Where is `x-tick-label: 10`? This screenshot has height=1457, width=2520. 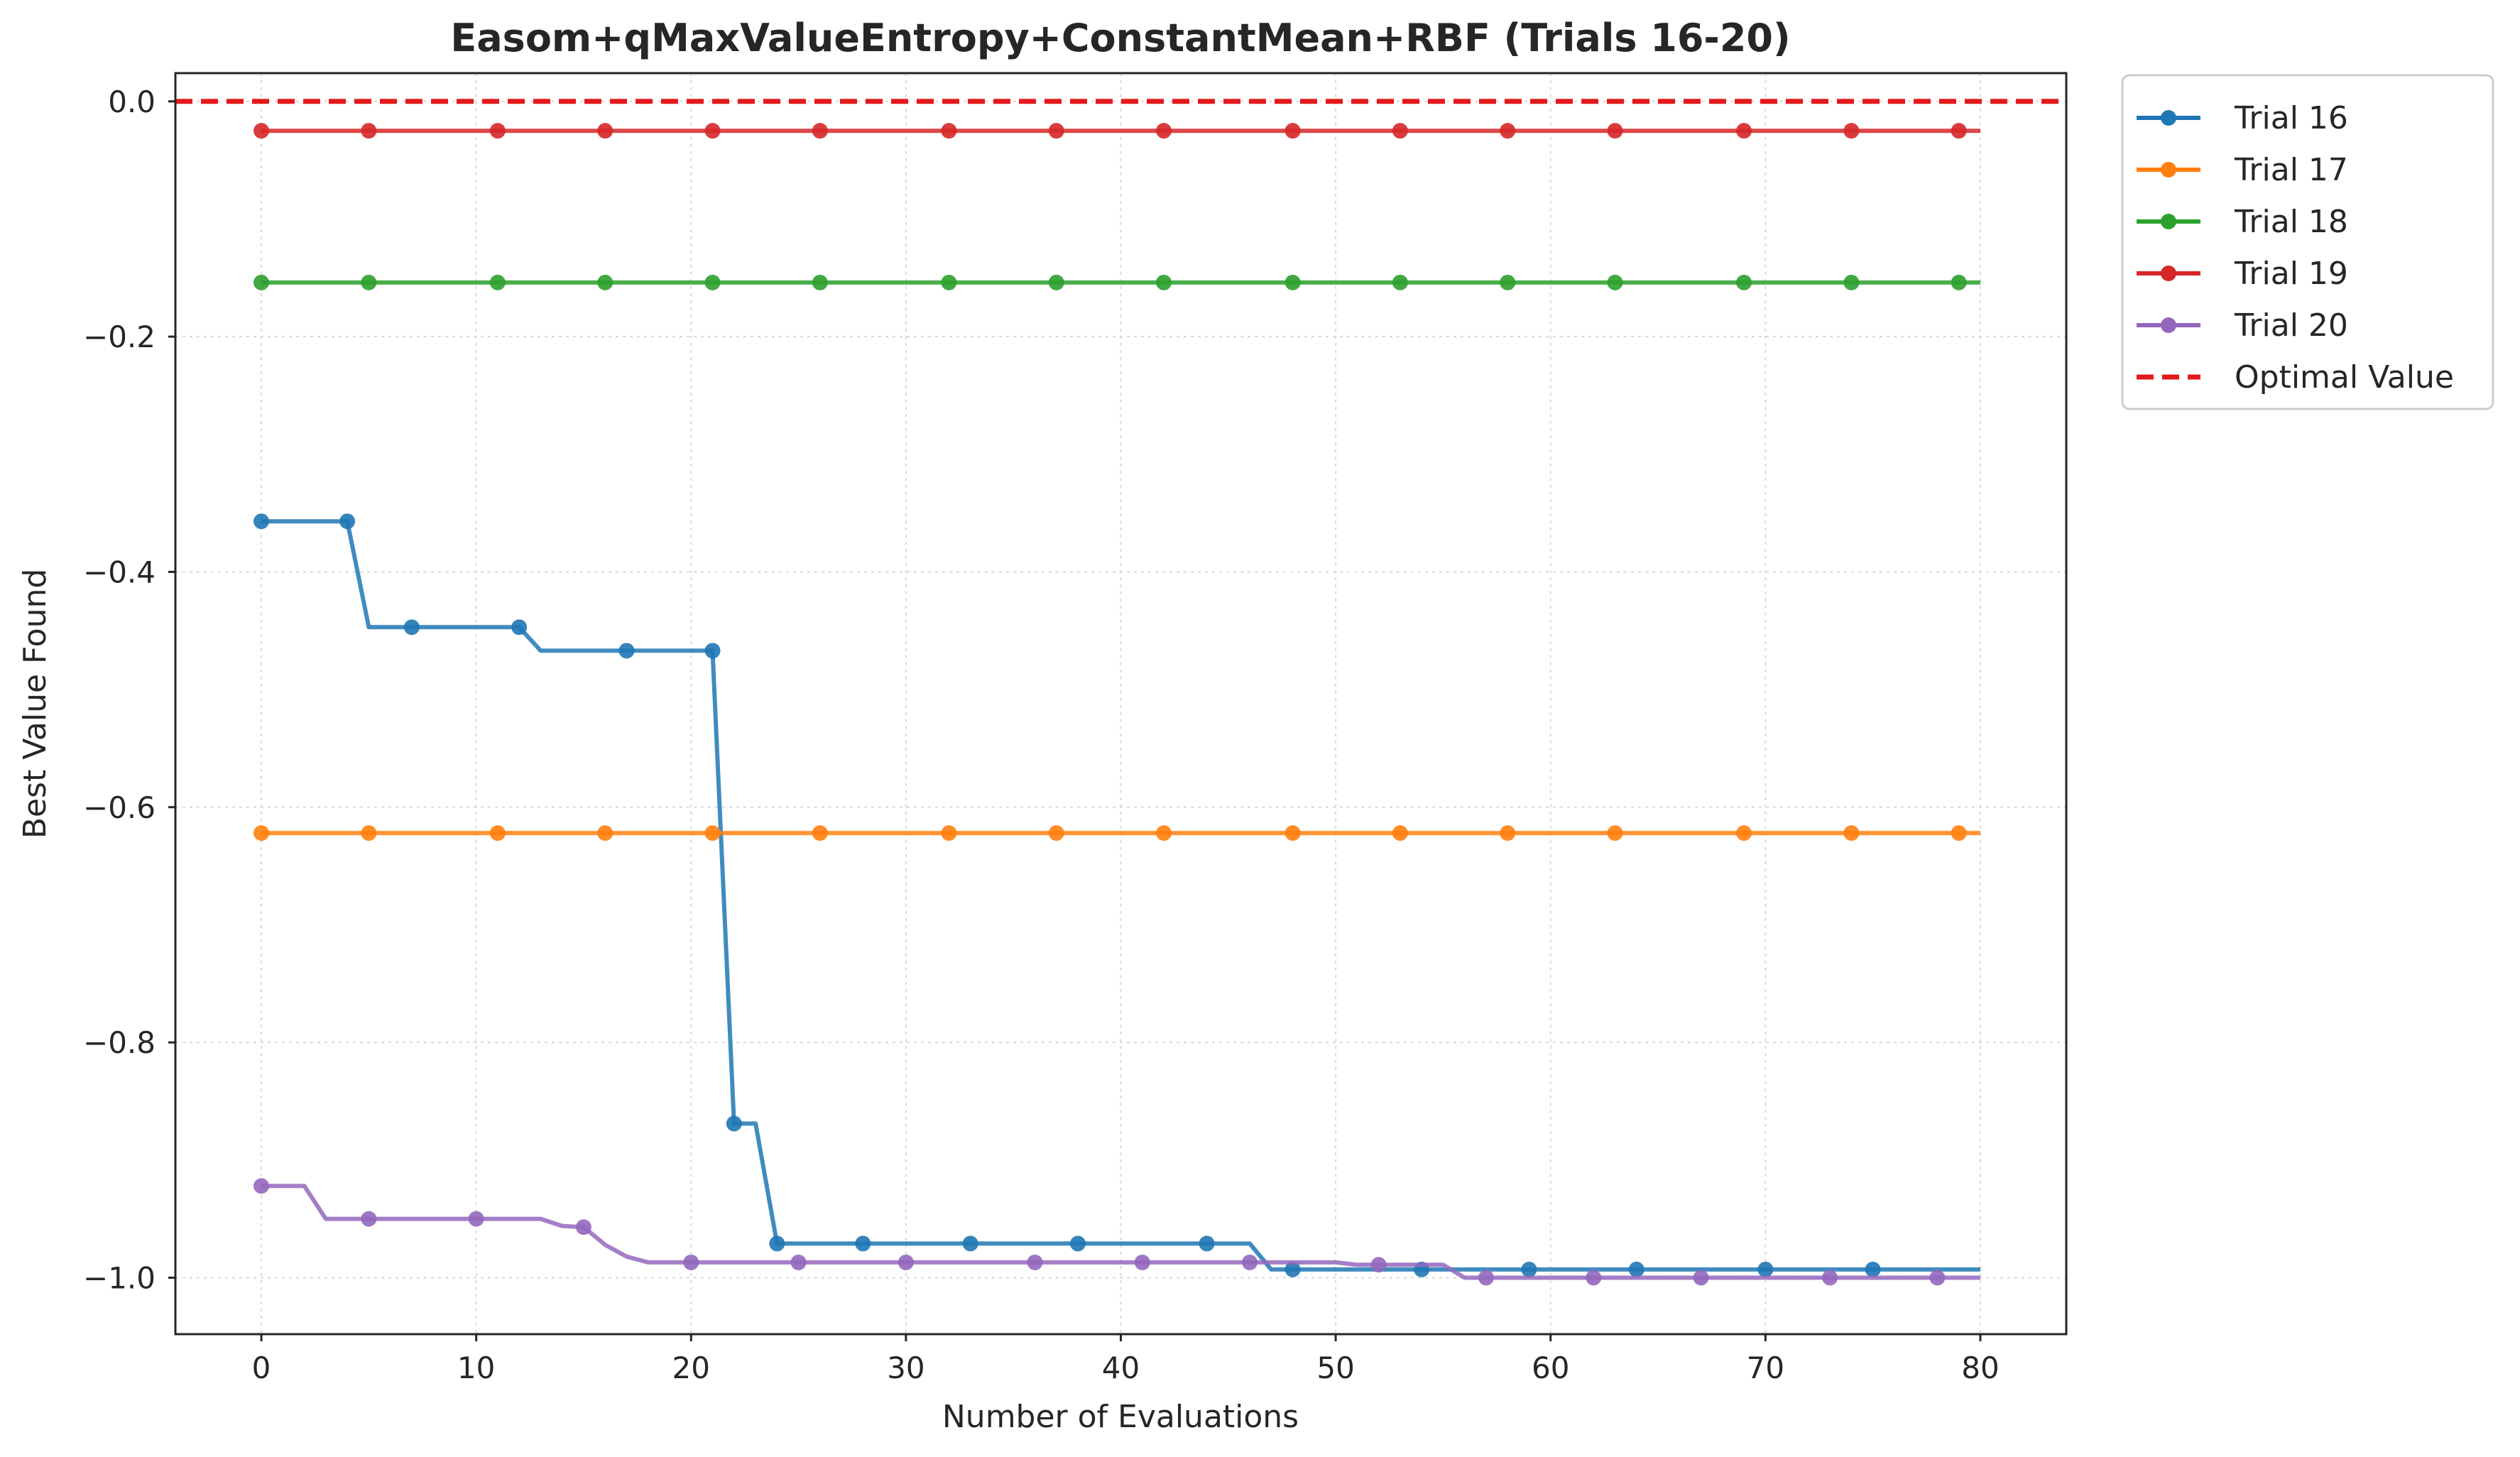 x-tick-label: 10 is located at coordinates (476, 1367).